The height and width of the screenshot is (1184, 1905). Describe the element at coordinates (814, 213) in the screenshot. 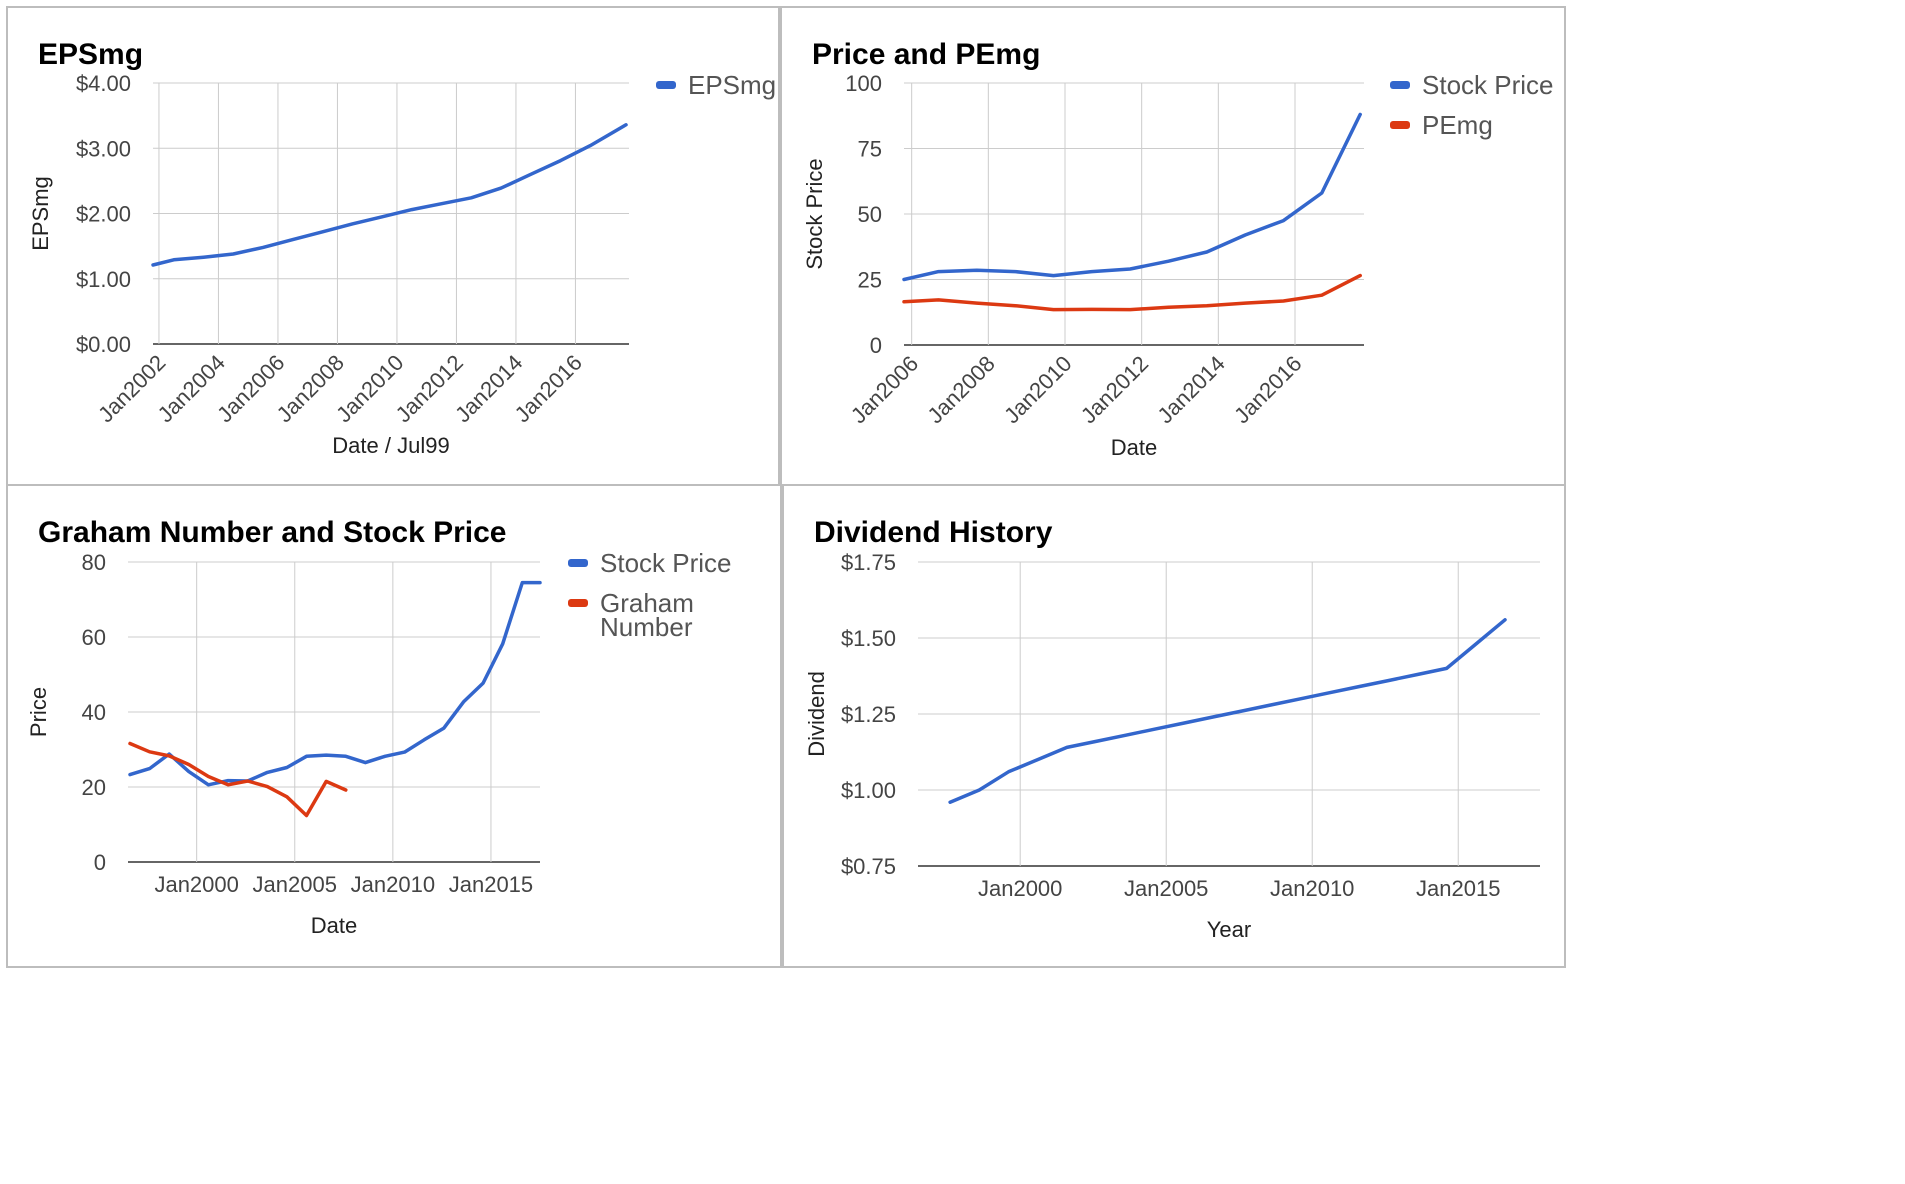

I see `y-axis-label: Stock Price` at that location.